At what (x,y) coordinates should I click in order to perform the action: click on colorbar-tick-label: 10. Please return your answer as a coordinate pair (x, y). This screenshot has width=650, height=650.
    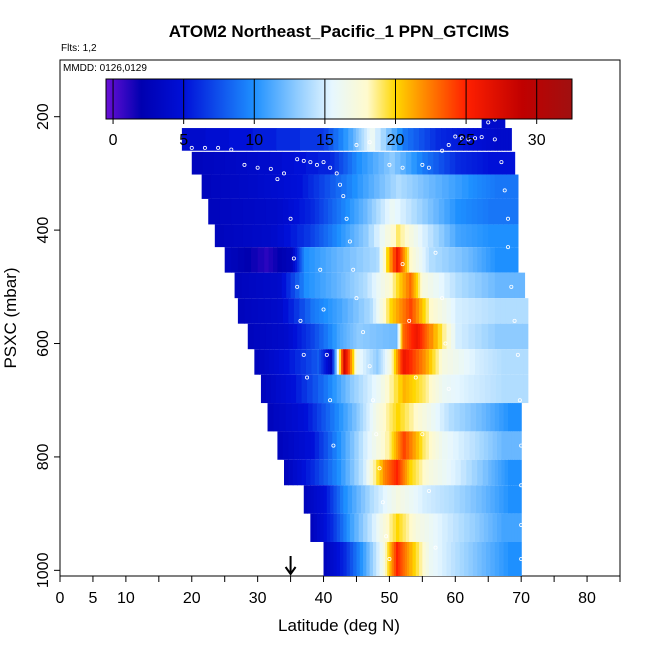
    Looking at the image, I should click on (254, 140).